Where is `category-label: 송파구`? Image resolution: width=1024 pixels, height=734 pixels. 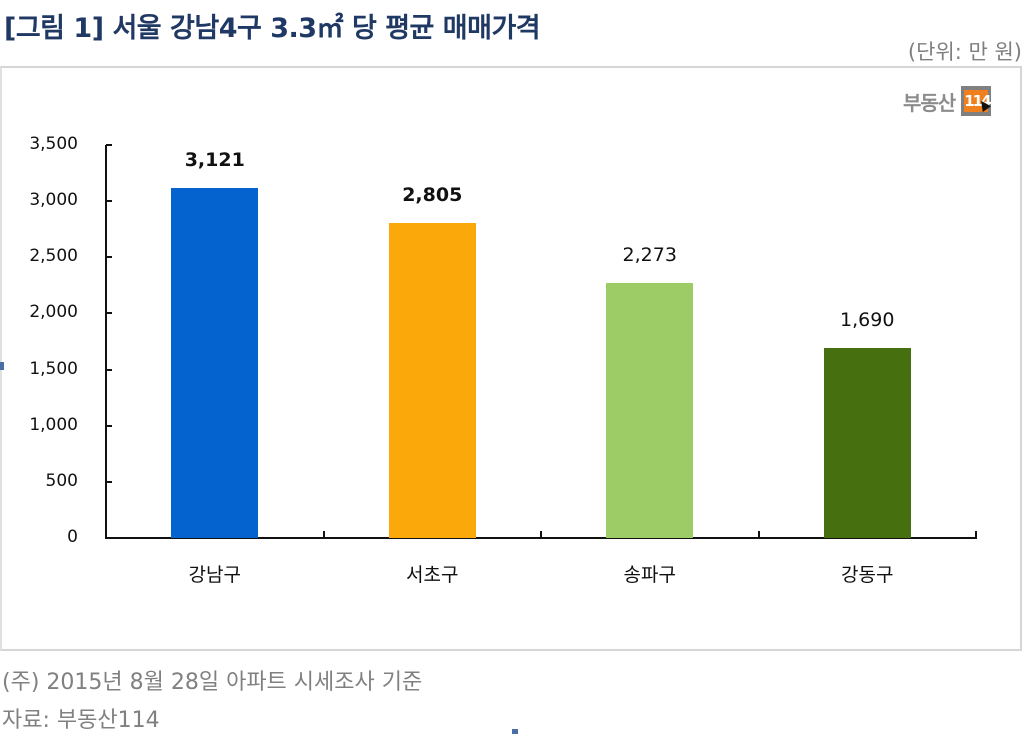
category-label: 송파구 is located at coordinates (649, 575).